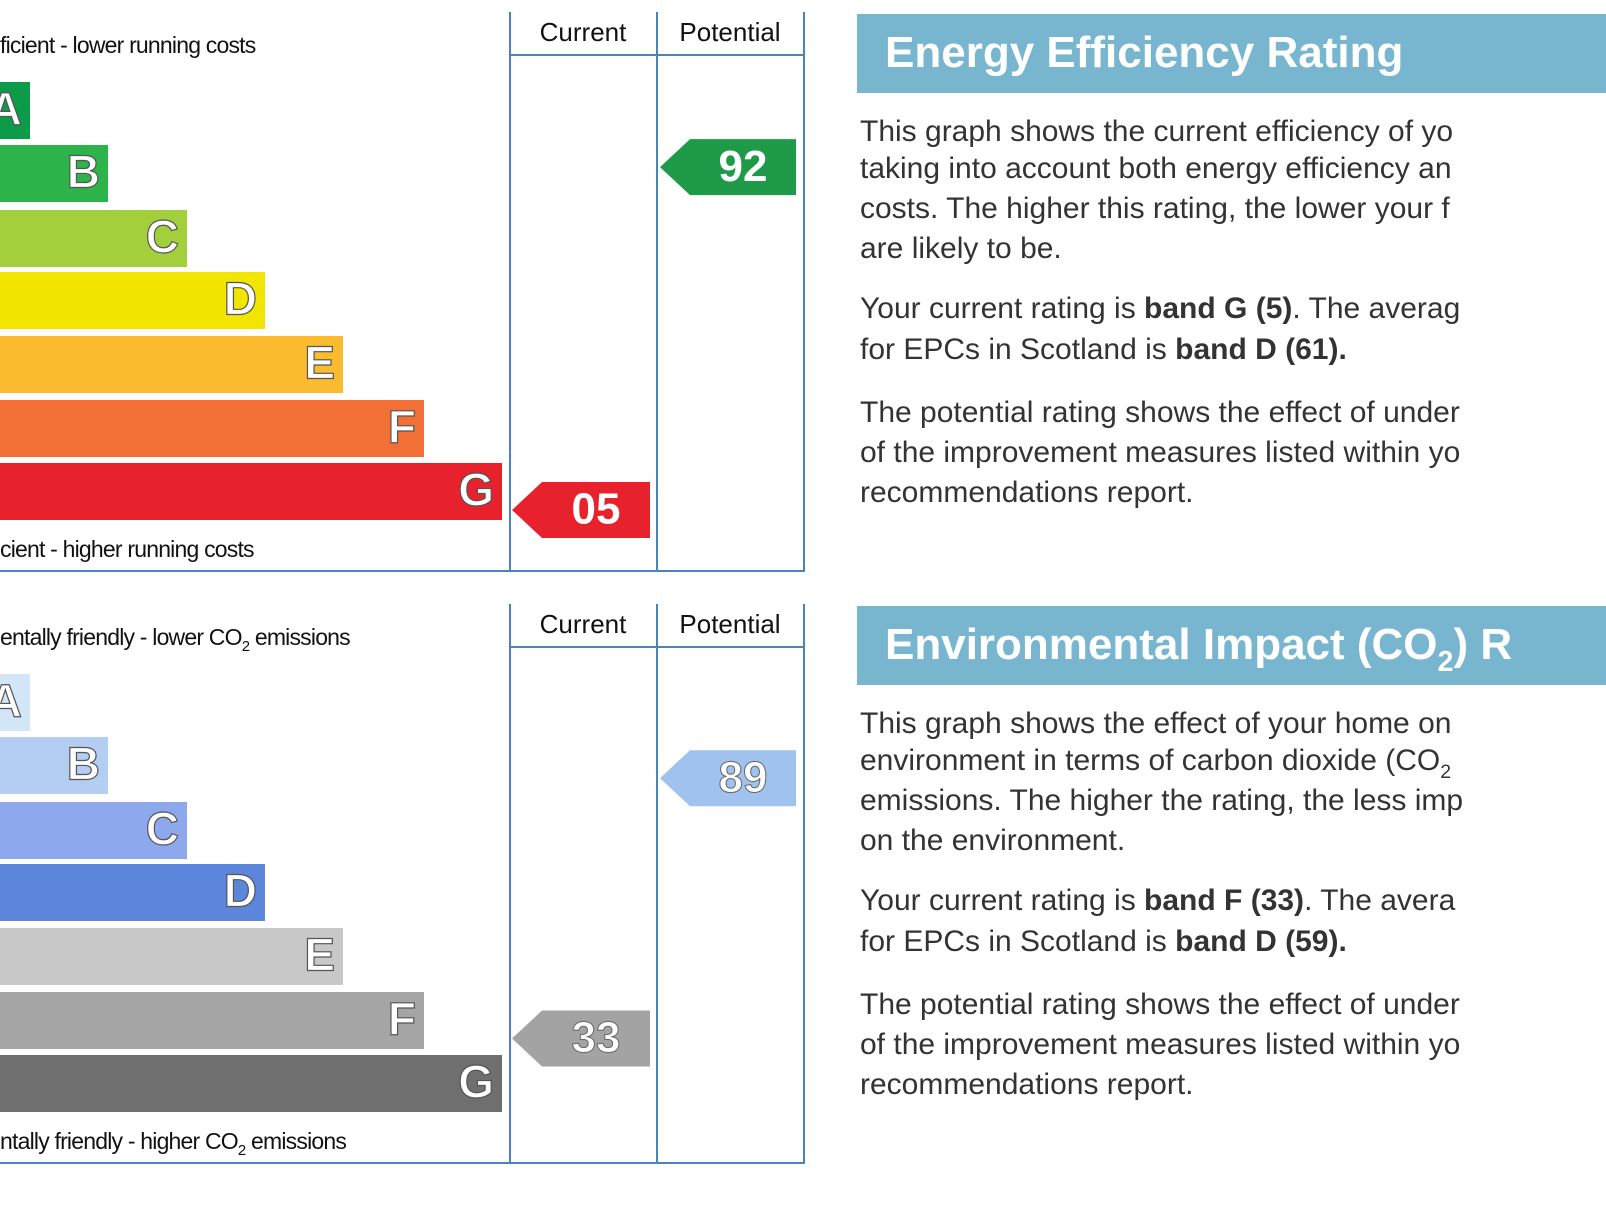  I want to click on scale-bottom-label: ntally friendly - higher CO2 emissions, so click(173, 1143).